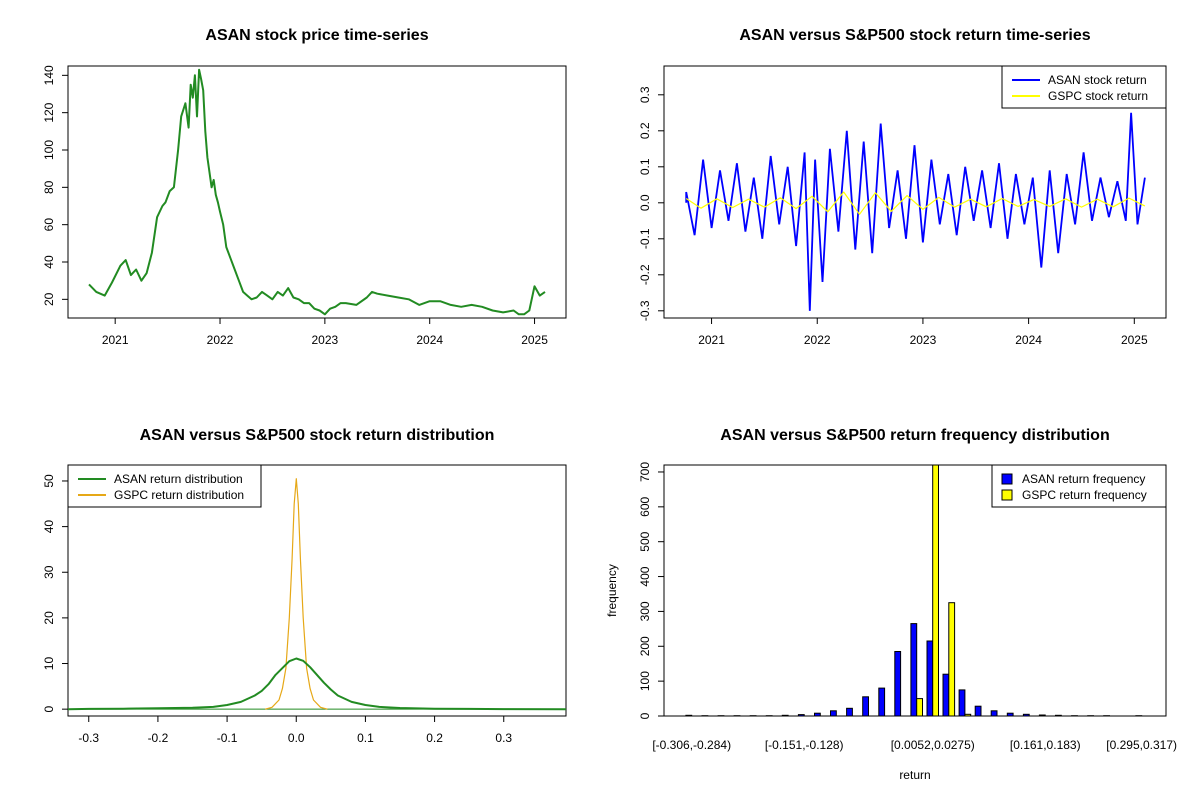 This screenshot has width=1200, height=800. What do you see at coordinates (691, 745) in the screenshot?
I see `freq-x-tick-label: [-0.306,-0.284)` at bounding box center [691, 745].